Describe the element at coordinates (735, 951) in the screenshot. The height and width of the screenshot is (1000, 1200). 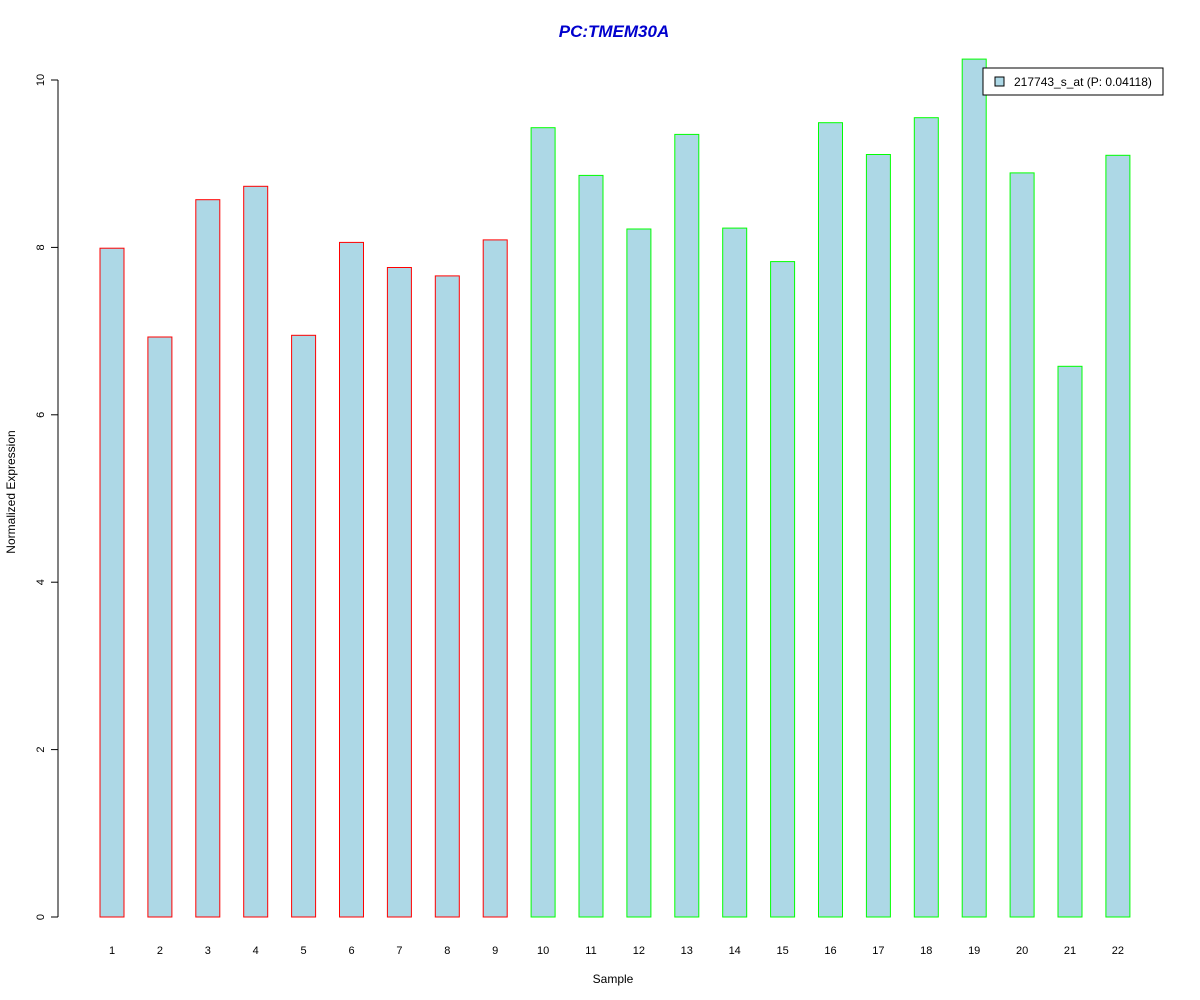
I see `x-tick-label: 14` at that location.